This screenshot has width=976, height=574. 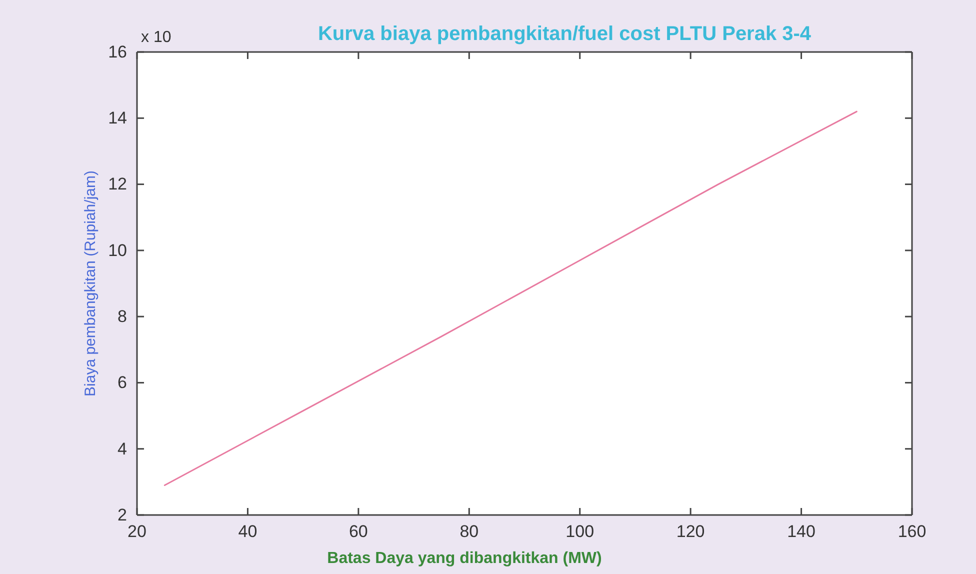 I want to click on y-tick-label: 12, so click(x=117, y=184).